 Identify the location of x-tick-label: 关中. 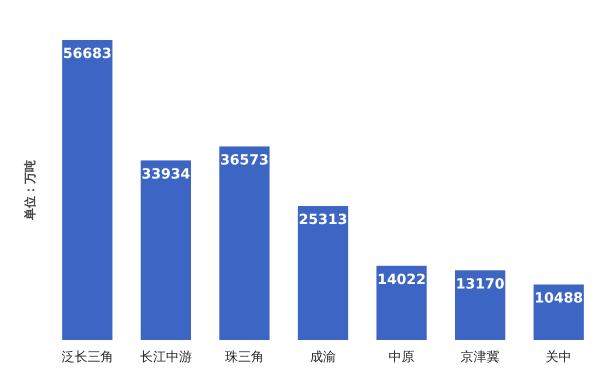
(559, 357).